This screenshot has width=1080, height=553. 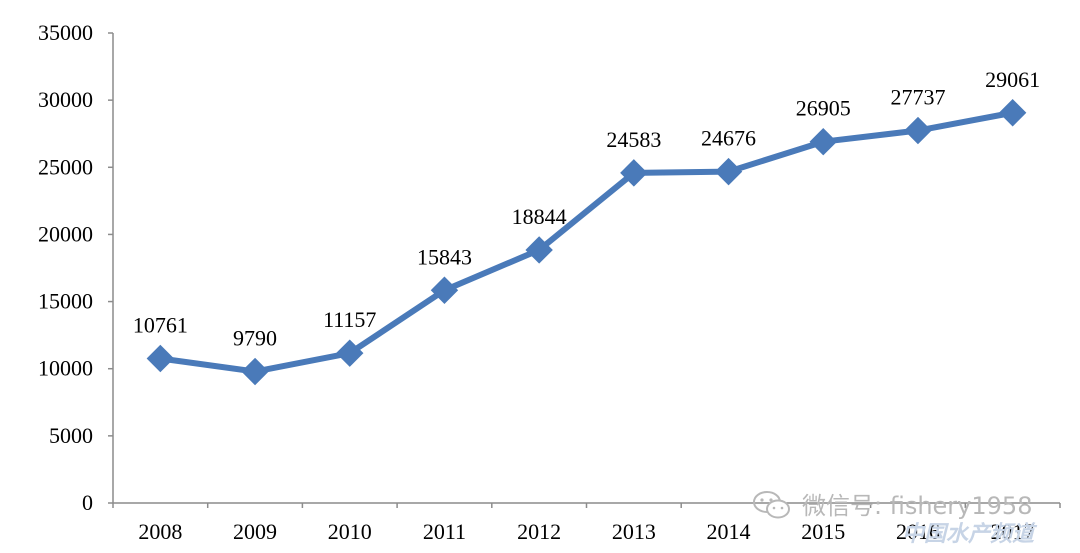 What do you see at coordinates (444, 256) in the screenshot?
I see `data-label: 15843` at bounding box center [444, 256].